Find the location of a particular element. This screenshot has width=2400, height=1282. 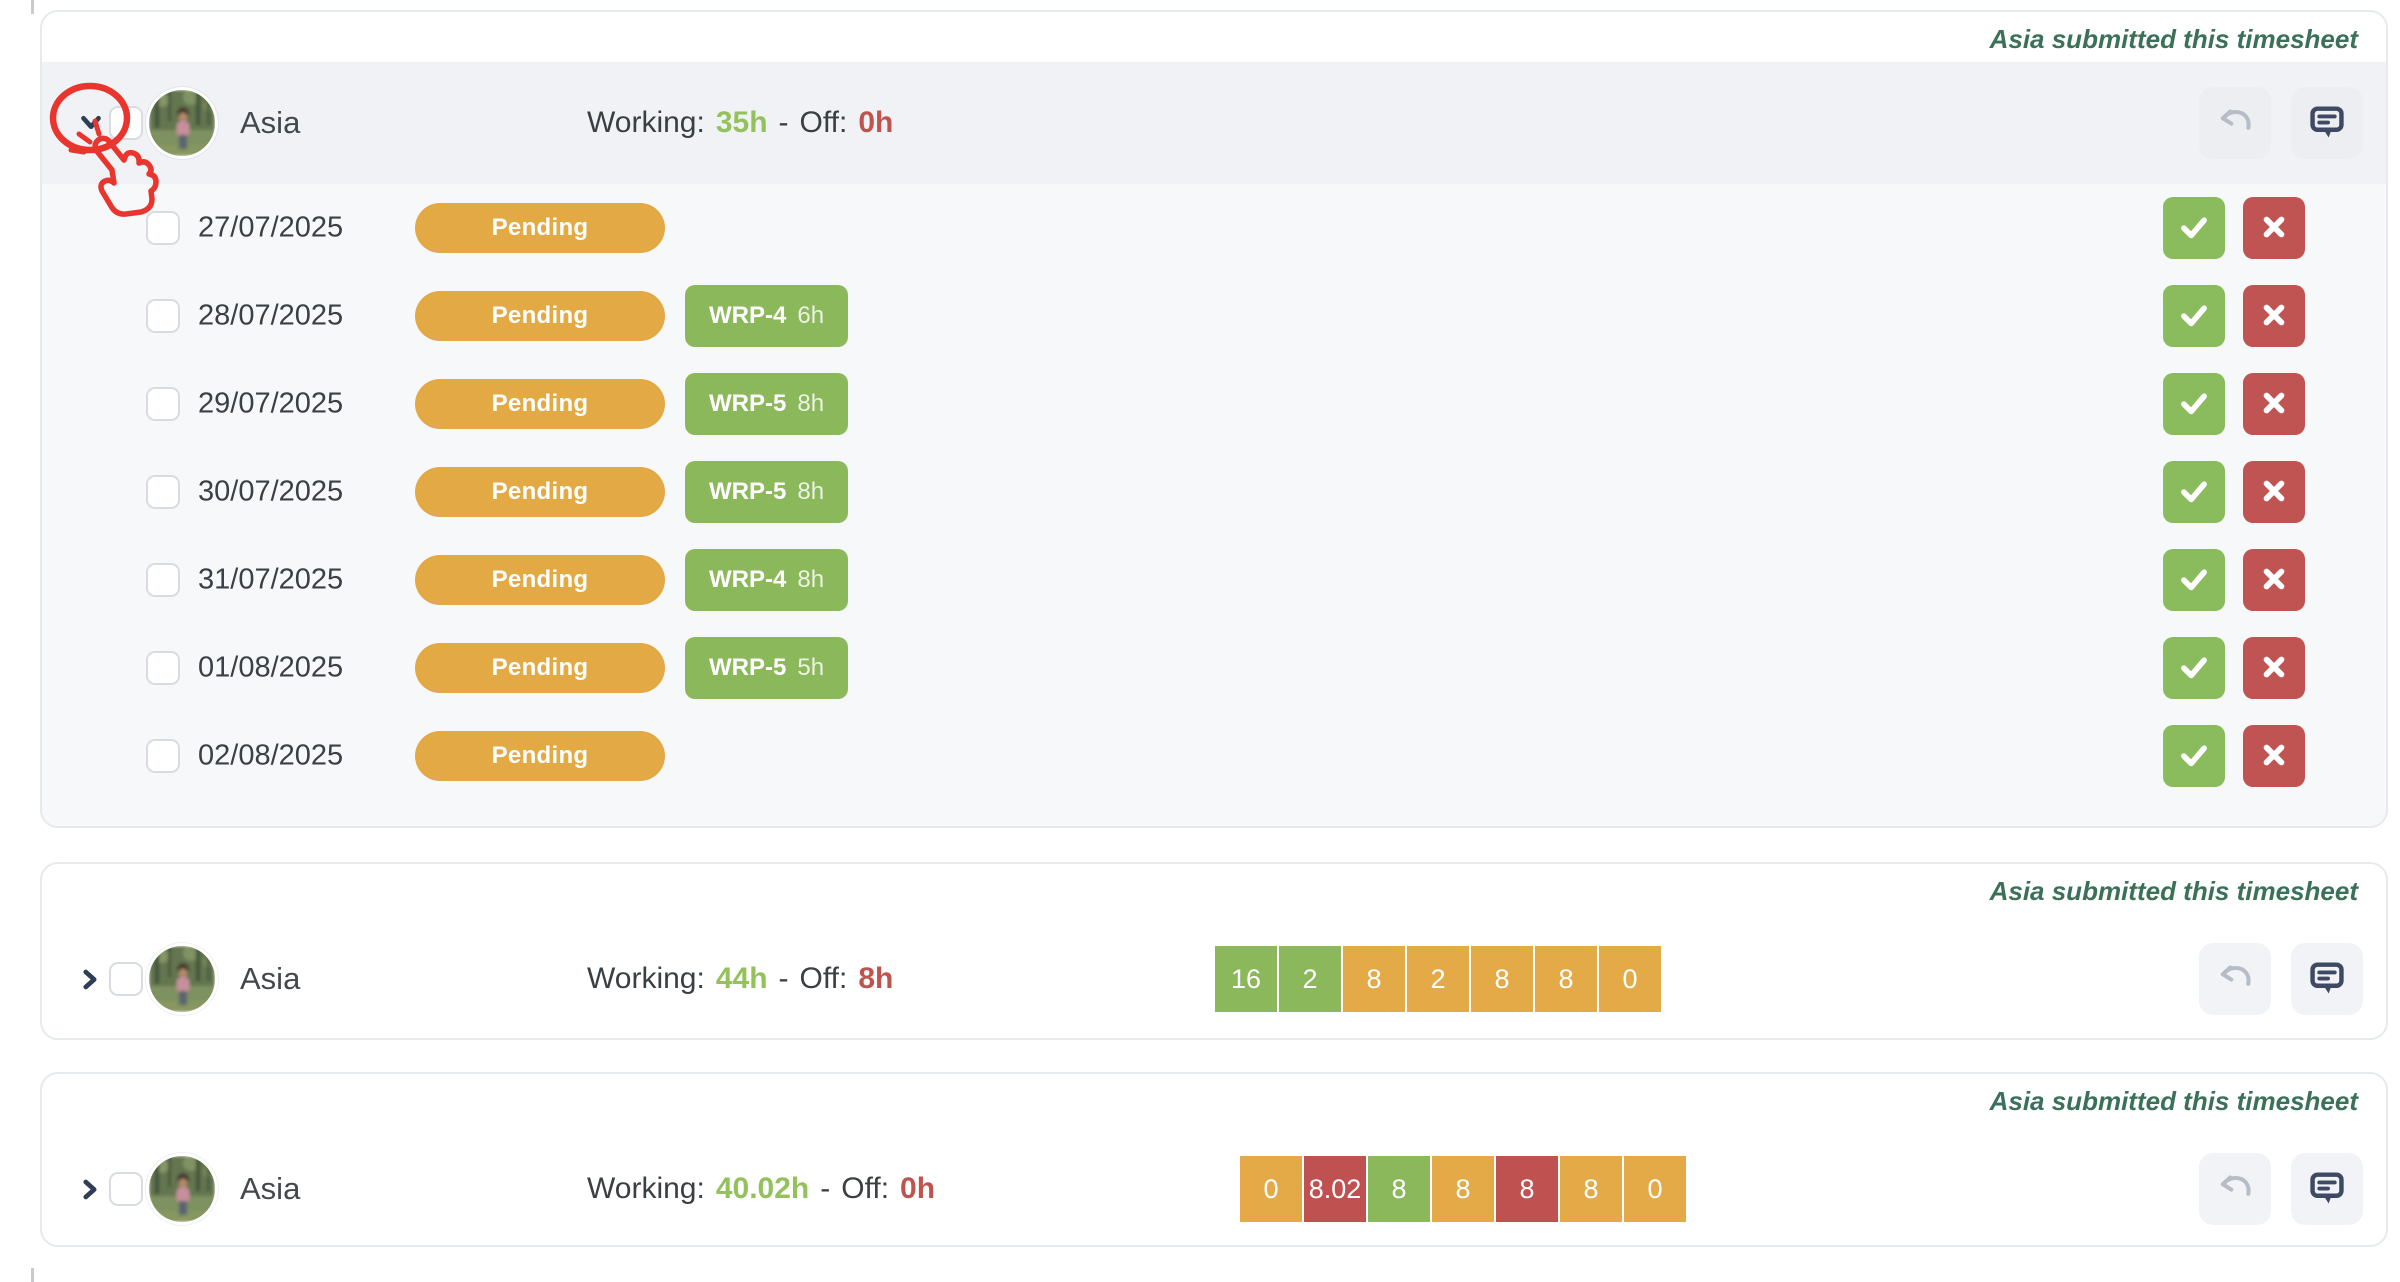

comment-icon is located at coordinates (2327, 1189).